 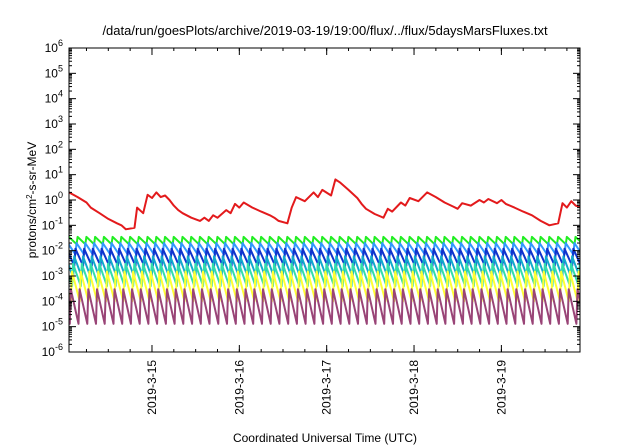 I want to click on y-tick-label: 10⁶, so click(x=54, y=46).